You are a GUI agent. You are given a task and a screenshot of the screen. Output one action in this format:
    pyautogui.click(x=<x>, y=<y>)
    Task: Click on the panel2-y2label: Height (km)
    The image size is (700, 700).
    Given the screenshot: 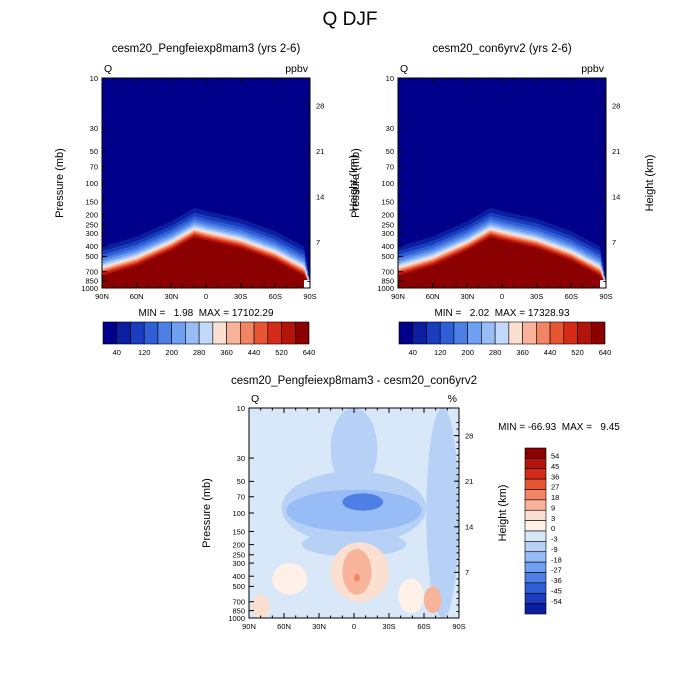 What is the action you would take?
    pyautogui.click(x=650, y=183)
    